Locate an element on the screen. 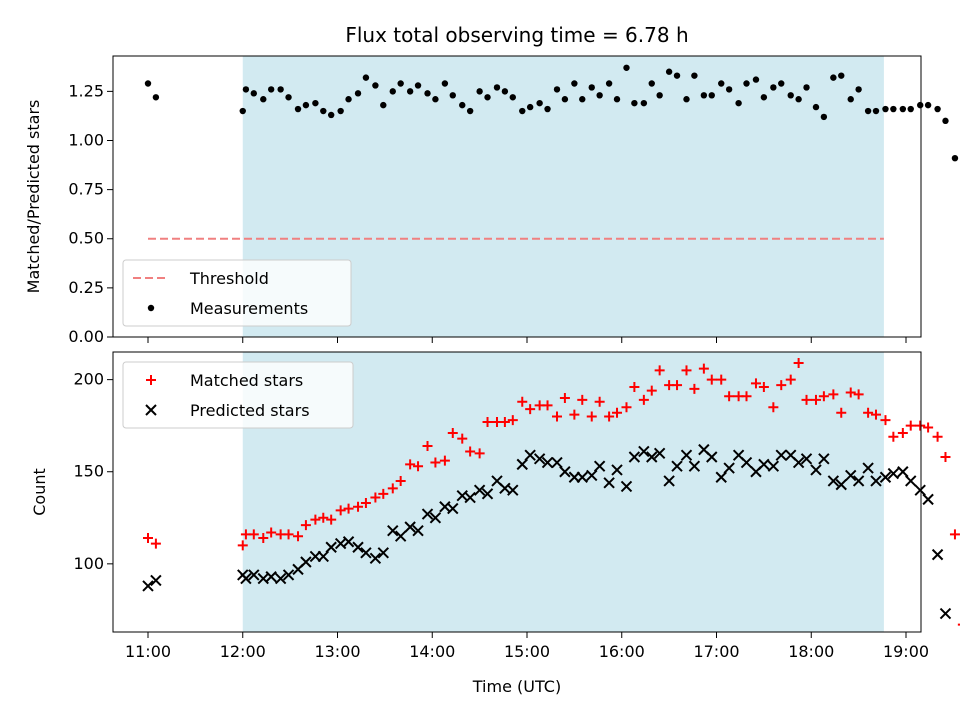 This screenshot has width=960, height=720. chart-title: Flux total observing time = 6.78 h is located at coordinates (516, 35).